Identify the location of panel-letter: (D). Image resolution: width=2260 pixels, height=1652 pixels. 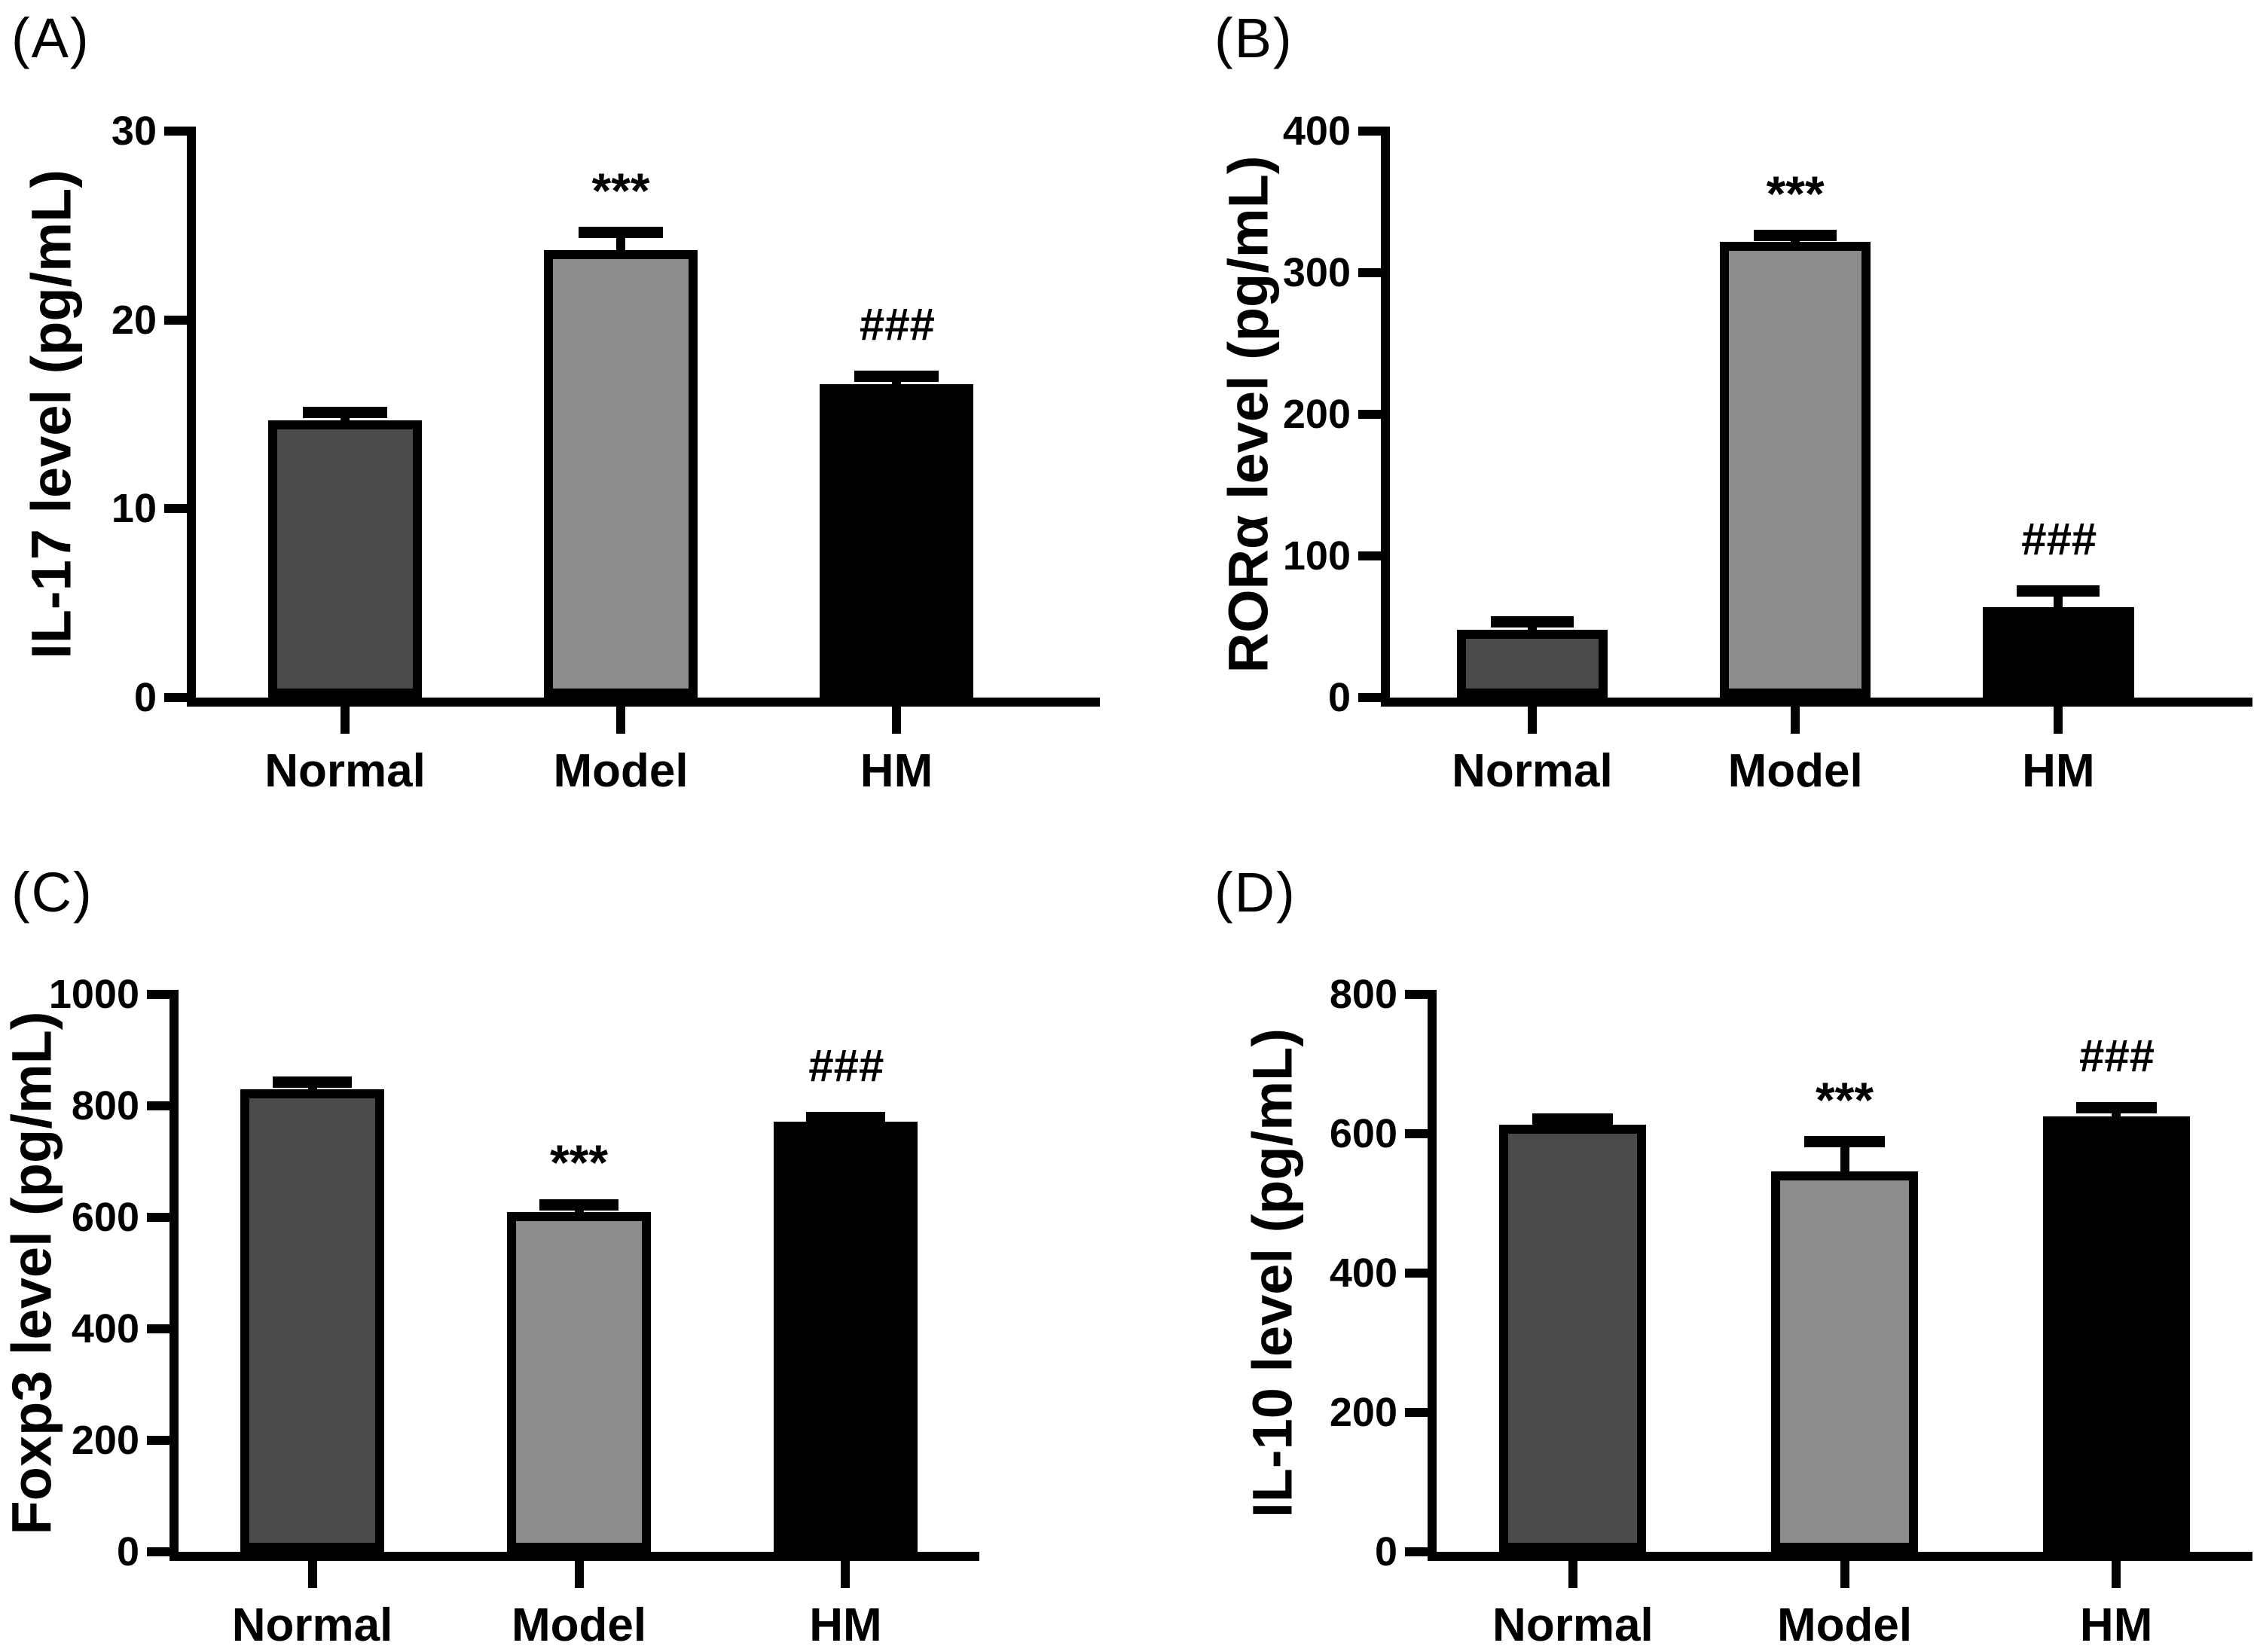
(1255, 892).